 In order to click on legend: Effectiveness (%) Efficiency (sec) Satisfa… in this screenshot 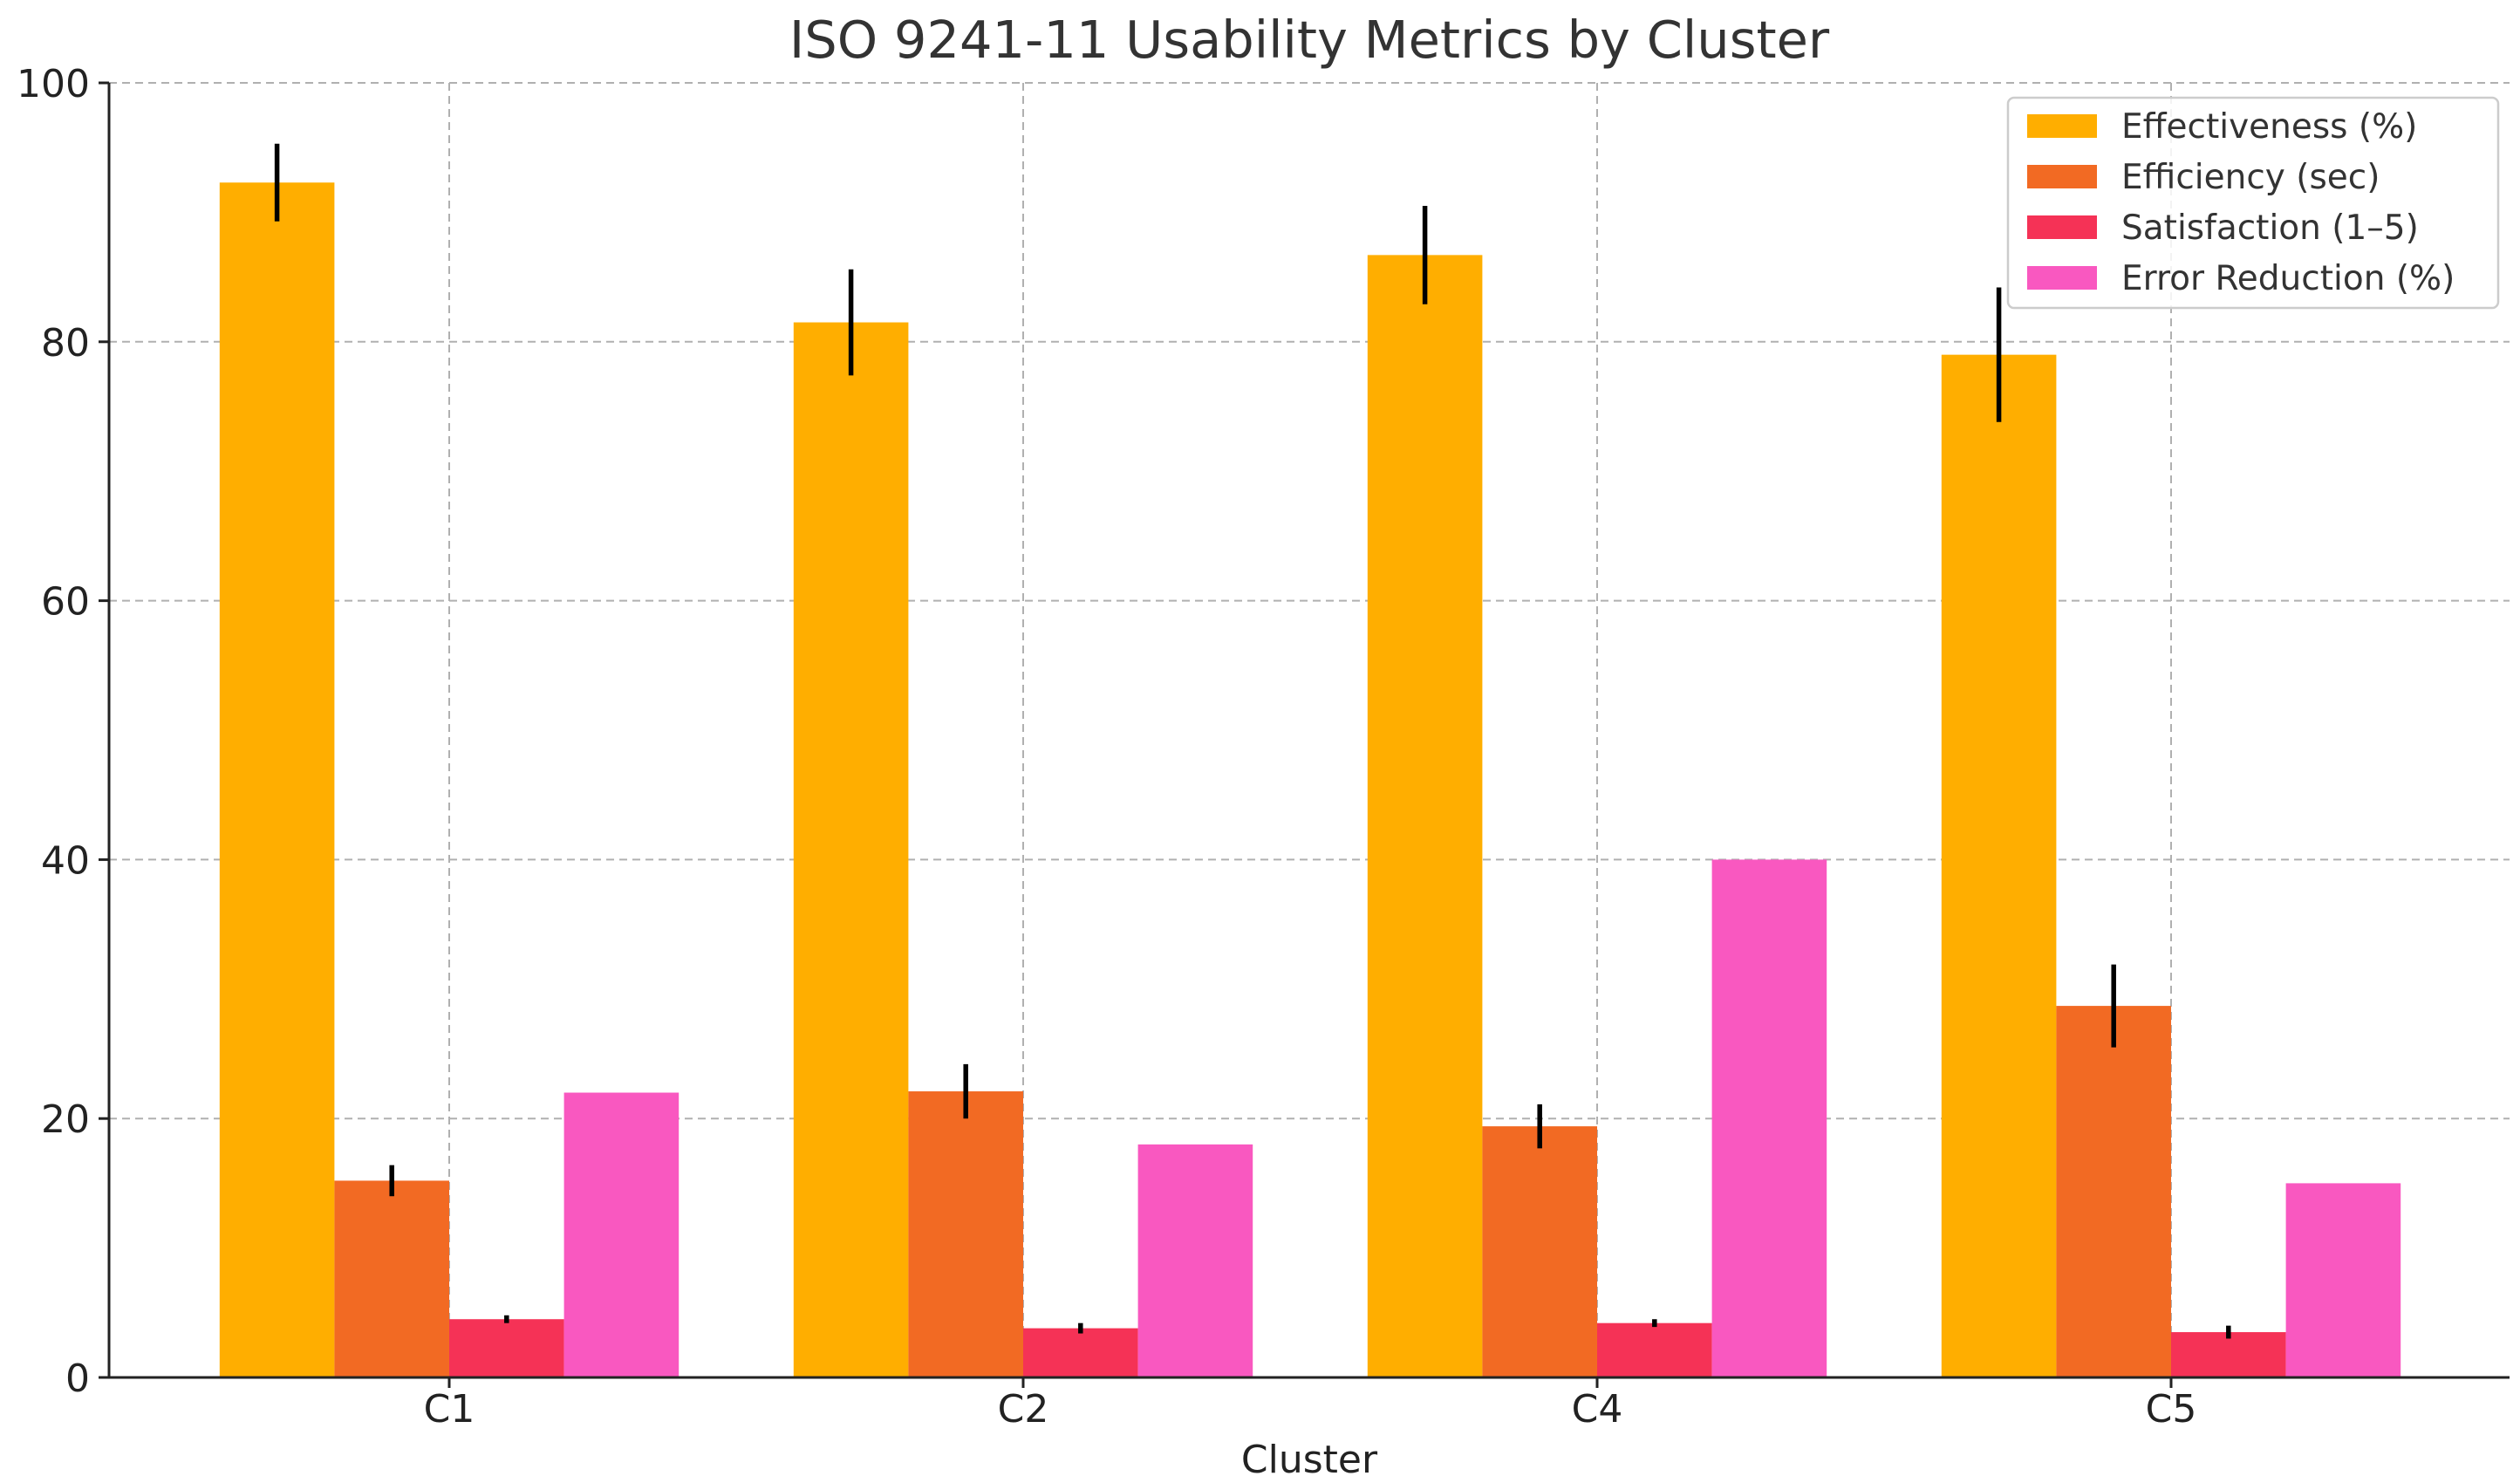, I will do `click(2253, 203)`.